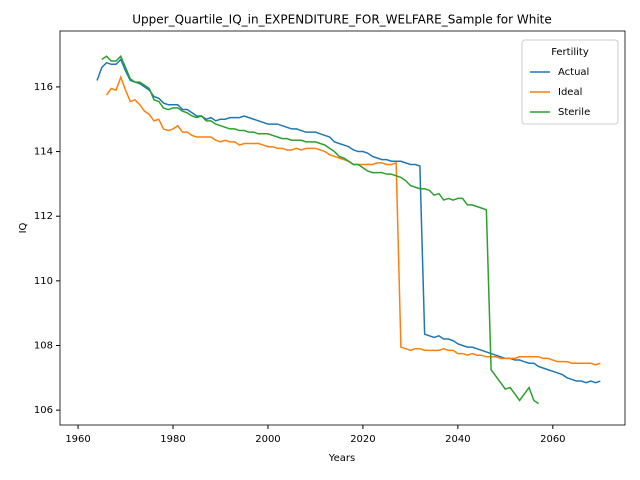 This screenshot has width=640, height=480. Describe the element at coordinates (23, 227) in the screenshot. I see `y-axis-label: IQ` at that location.